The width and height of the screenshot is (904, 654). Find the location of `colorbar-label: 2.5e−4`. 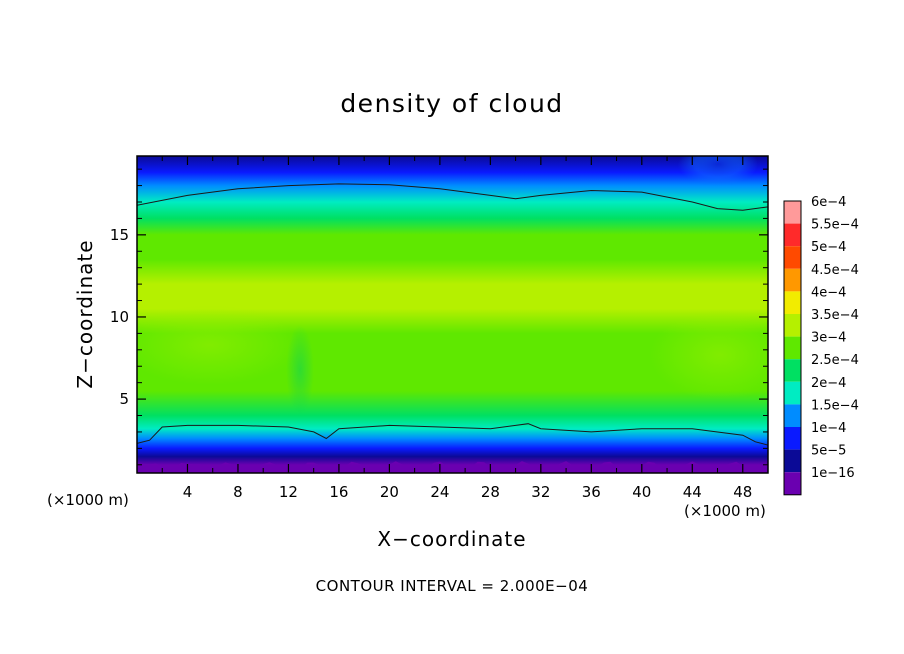

colorbar-label: 2.5e−4 is located at coordinates (835, 360).